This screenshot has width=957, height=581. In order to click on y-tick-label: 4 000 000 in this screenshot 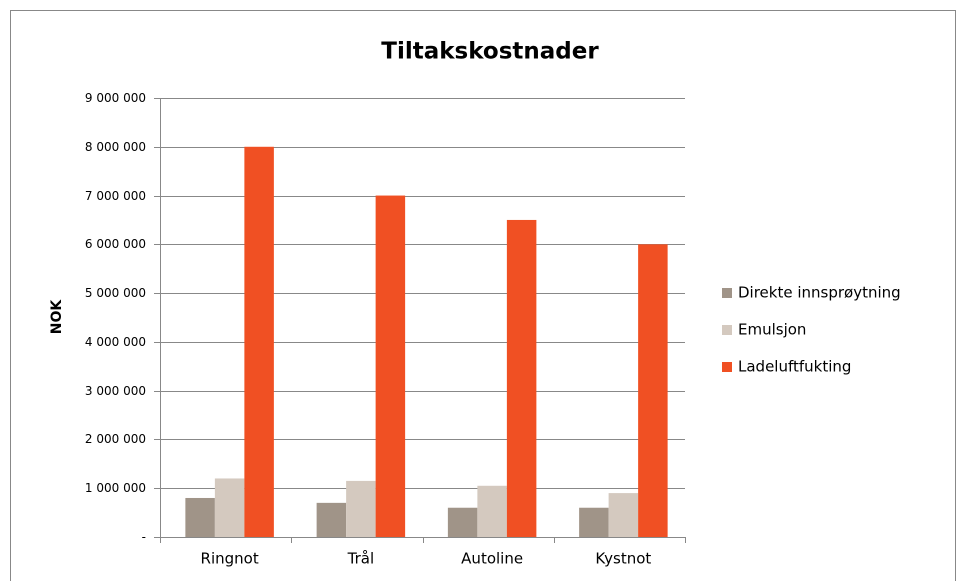, I will do `click(115, 342)`.